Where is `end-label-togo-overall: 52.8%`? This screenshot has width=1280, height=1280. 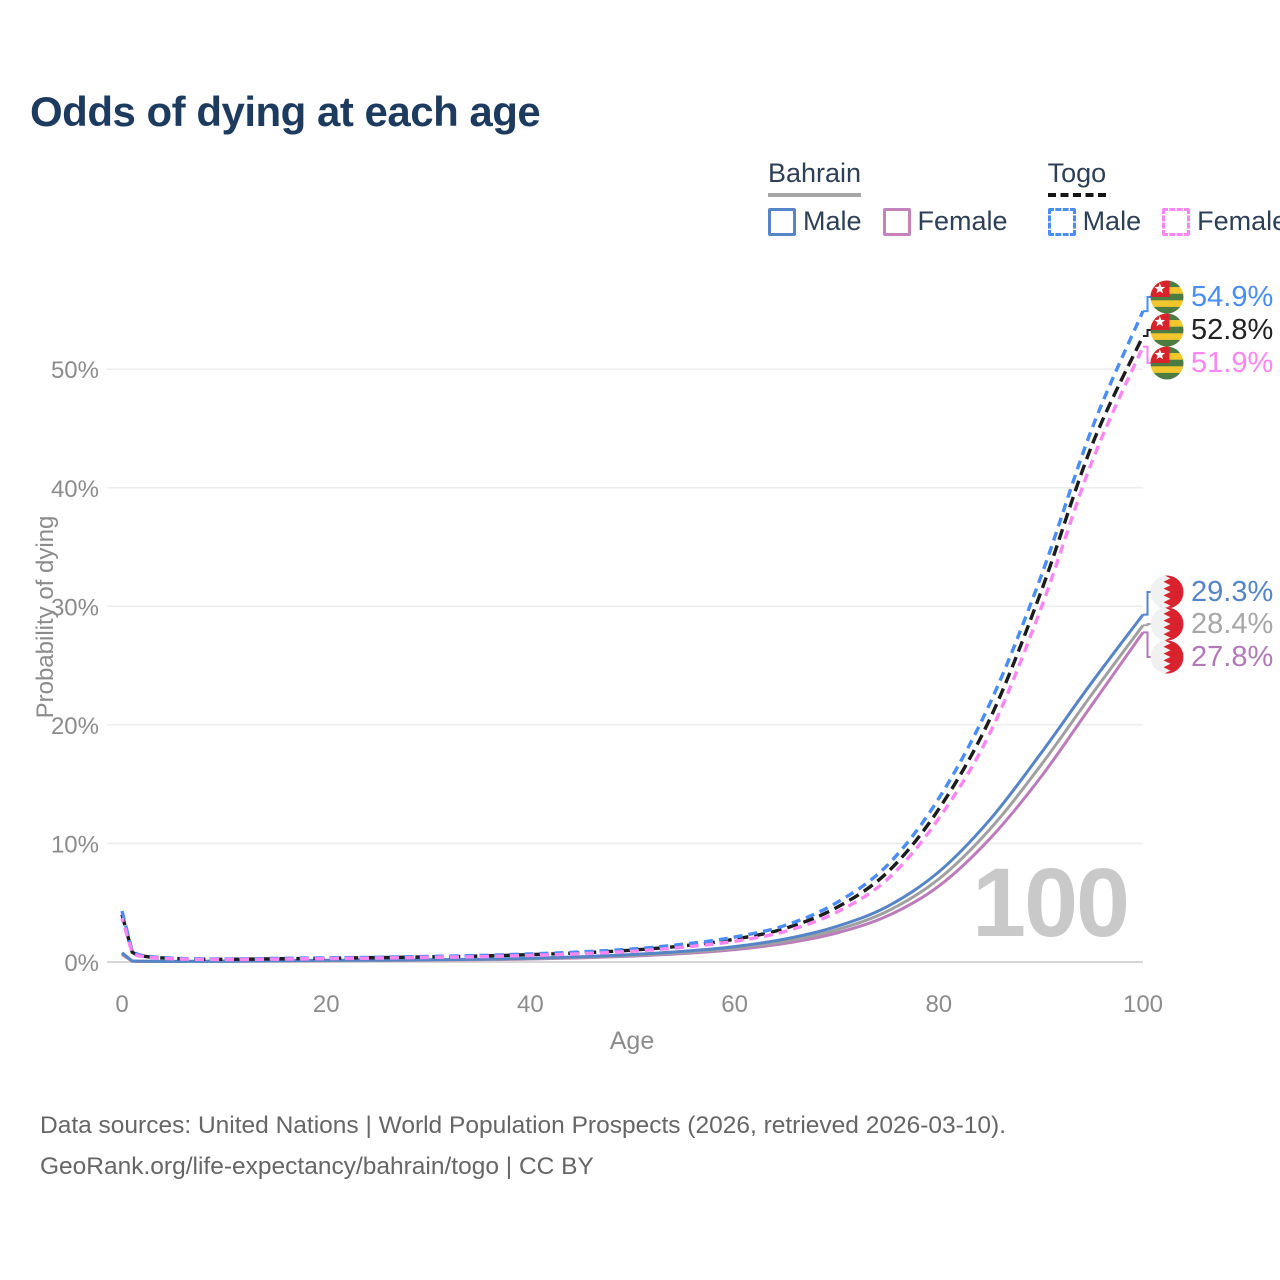 end-label-togo-overall: 52.8% is located at coordinates (1211, 330).